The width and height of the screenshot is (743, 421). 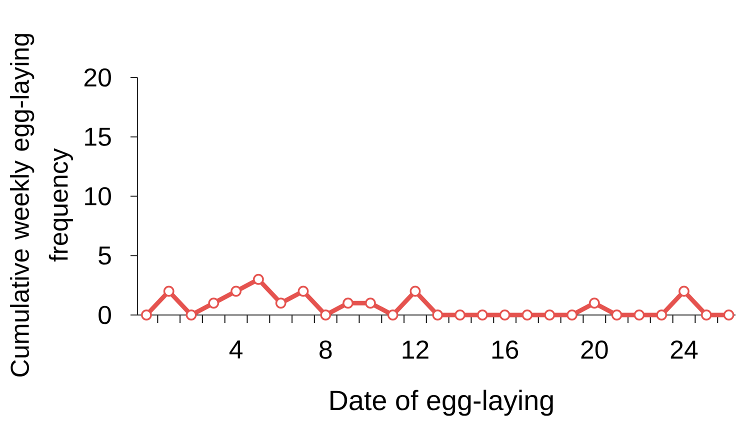 I want to click on y-tick-label: 5, so click(x=104, y=255).